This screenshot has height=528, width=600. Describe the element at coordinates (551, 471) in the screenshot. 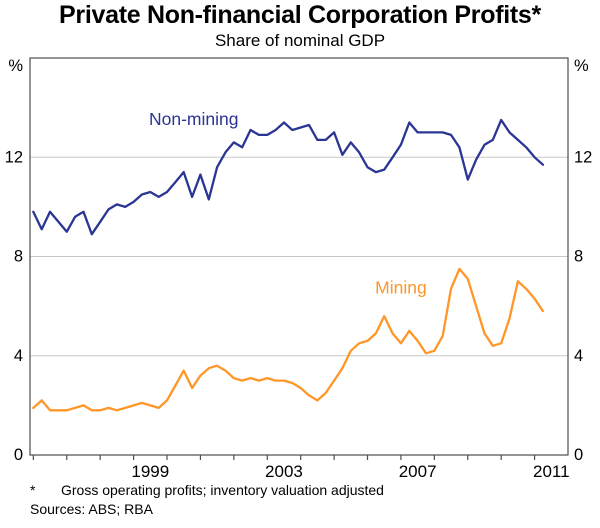

I see `x-tick-label-2011: 2011` at that location.